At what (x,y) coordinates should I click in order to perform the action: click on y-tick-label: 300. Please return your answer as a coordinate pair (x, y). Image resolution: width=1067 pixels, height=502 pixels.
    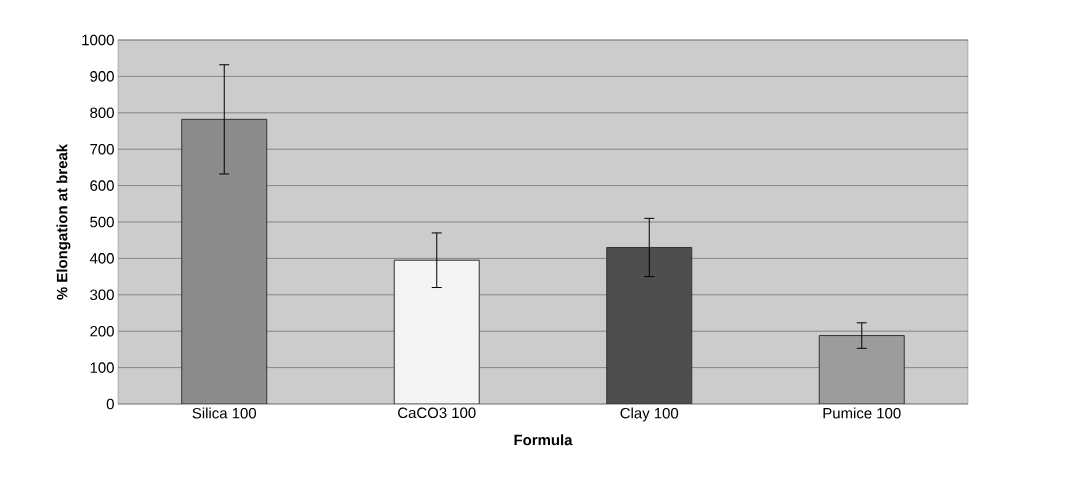
    Looking at the image, I should click on (102, 295).